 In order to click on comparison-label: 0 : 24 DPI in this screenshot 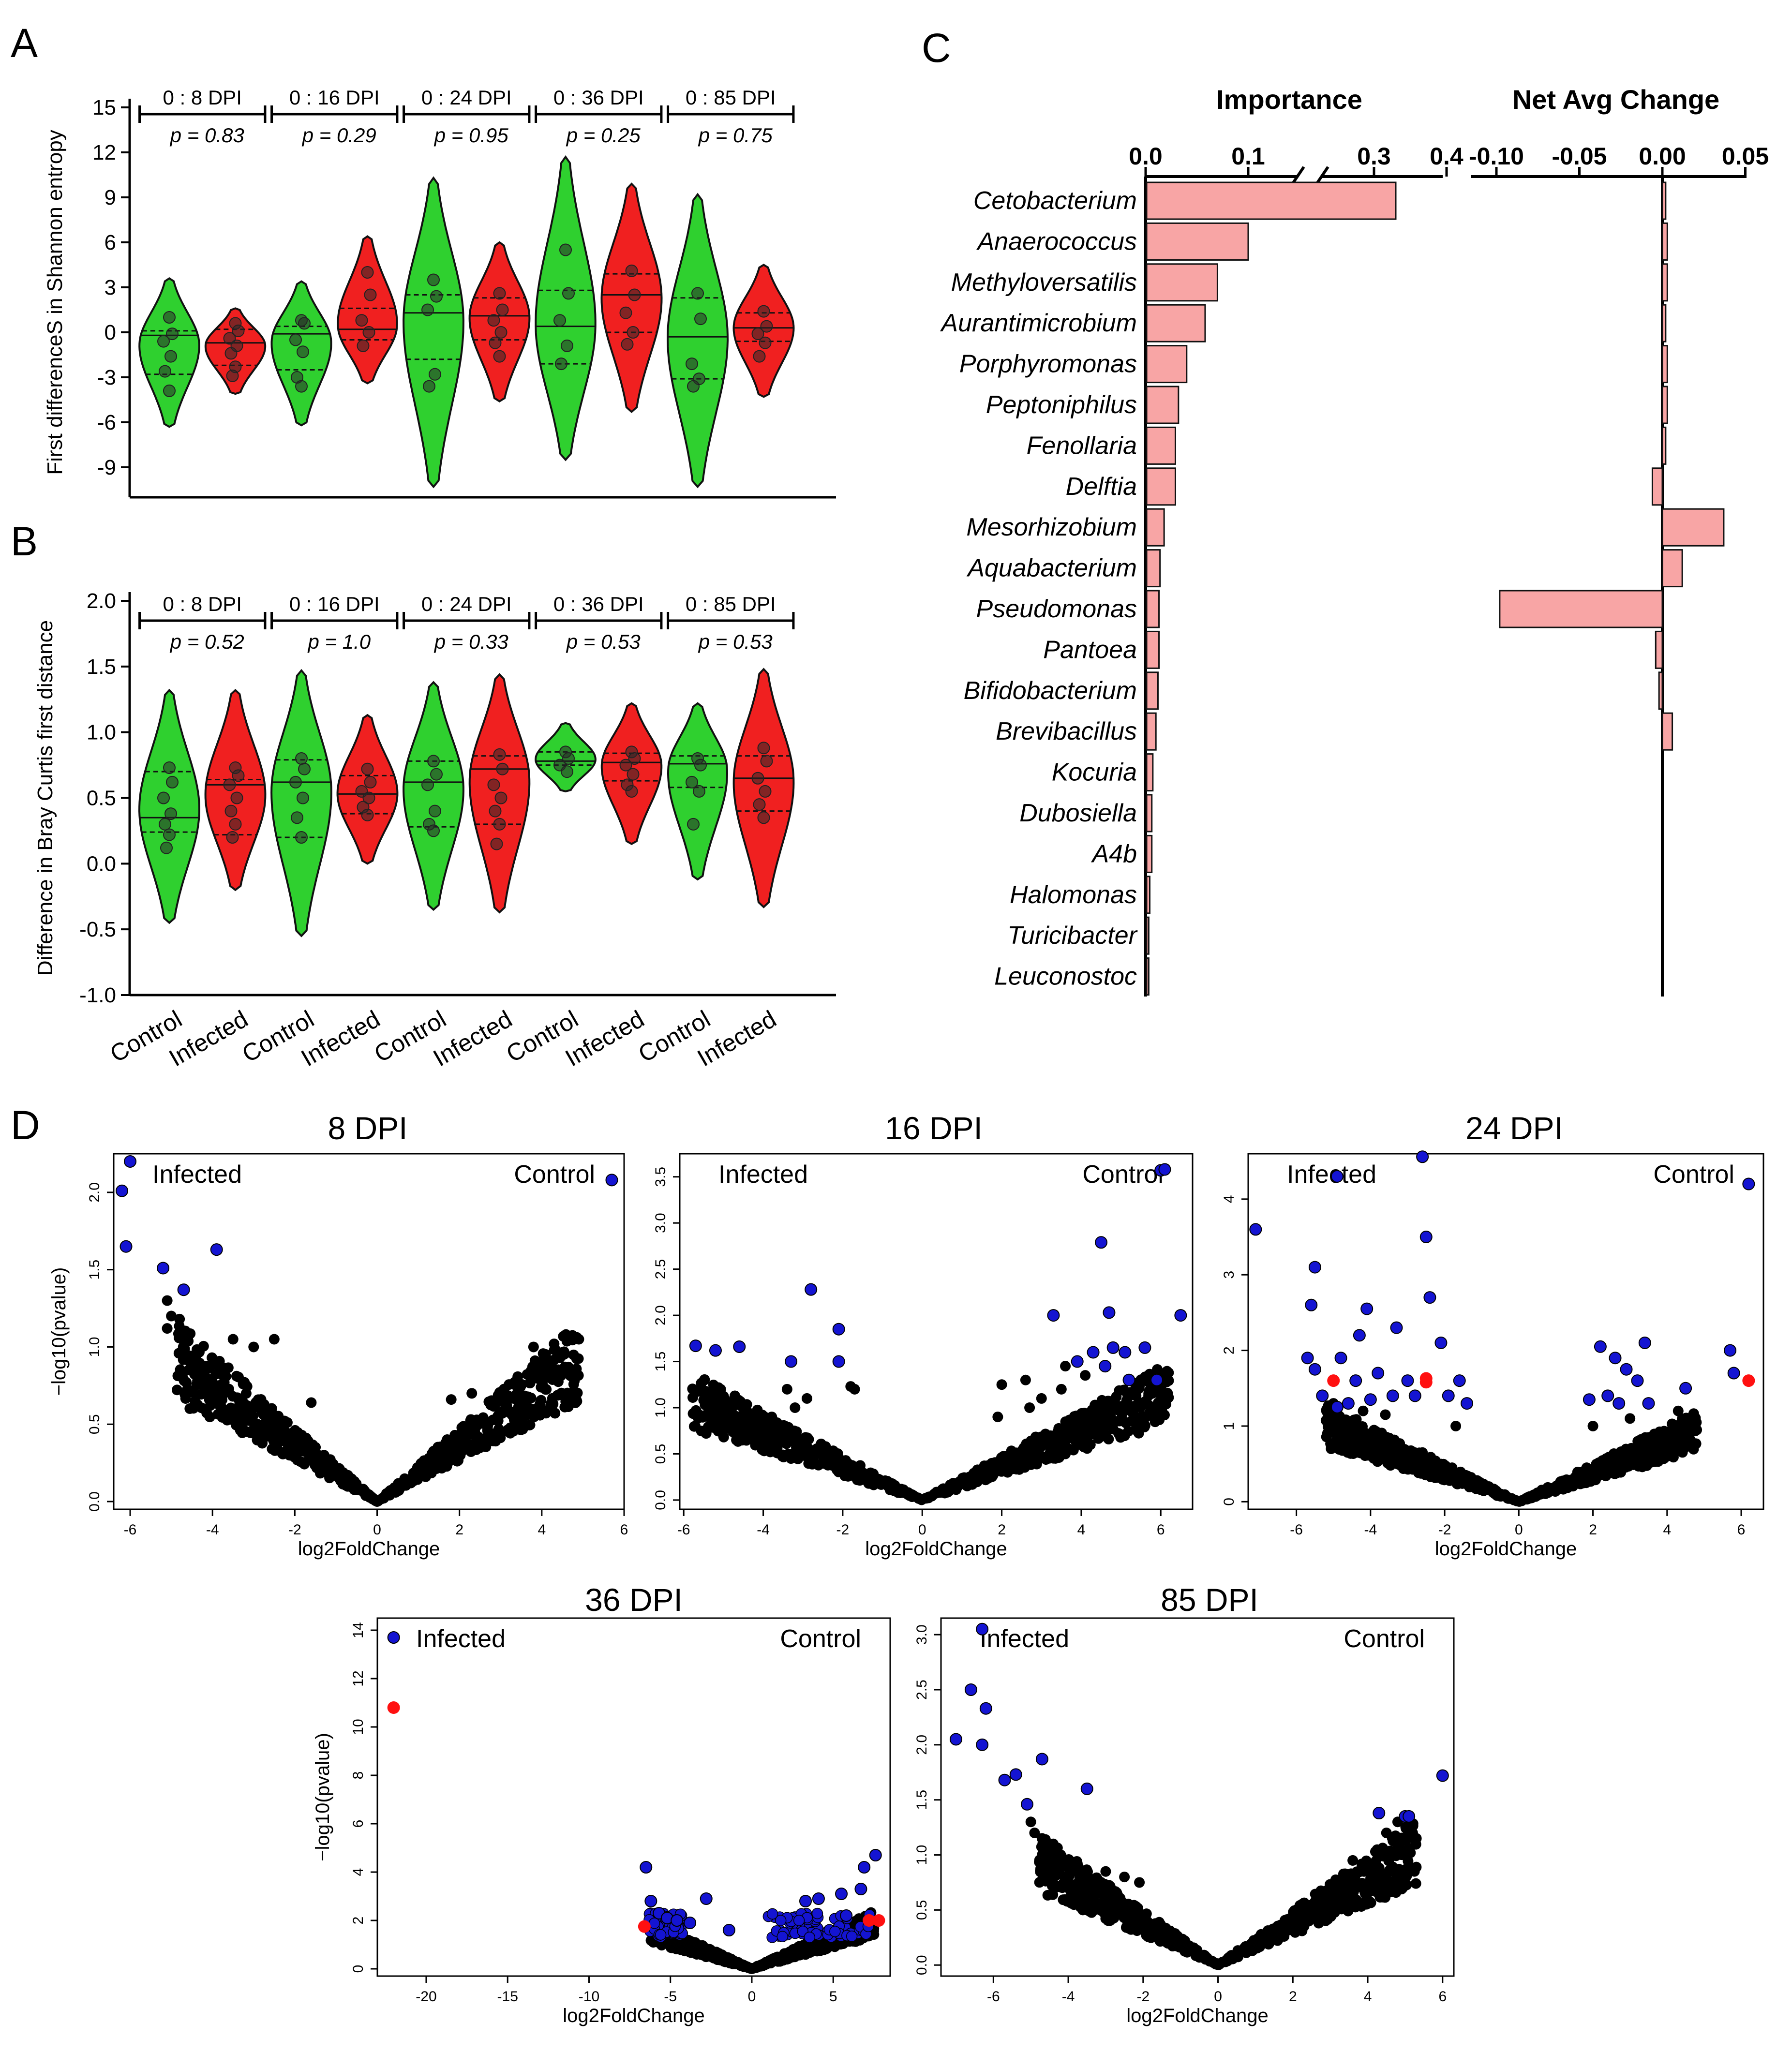, I will do `click(466, 97)`.